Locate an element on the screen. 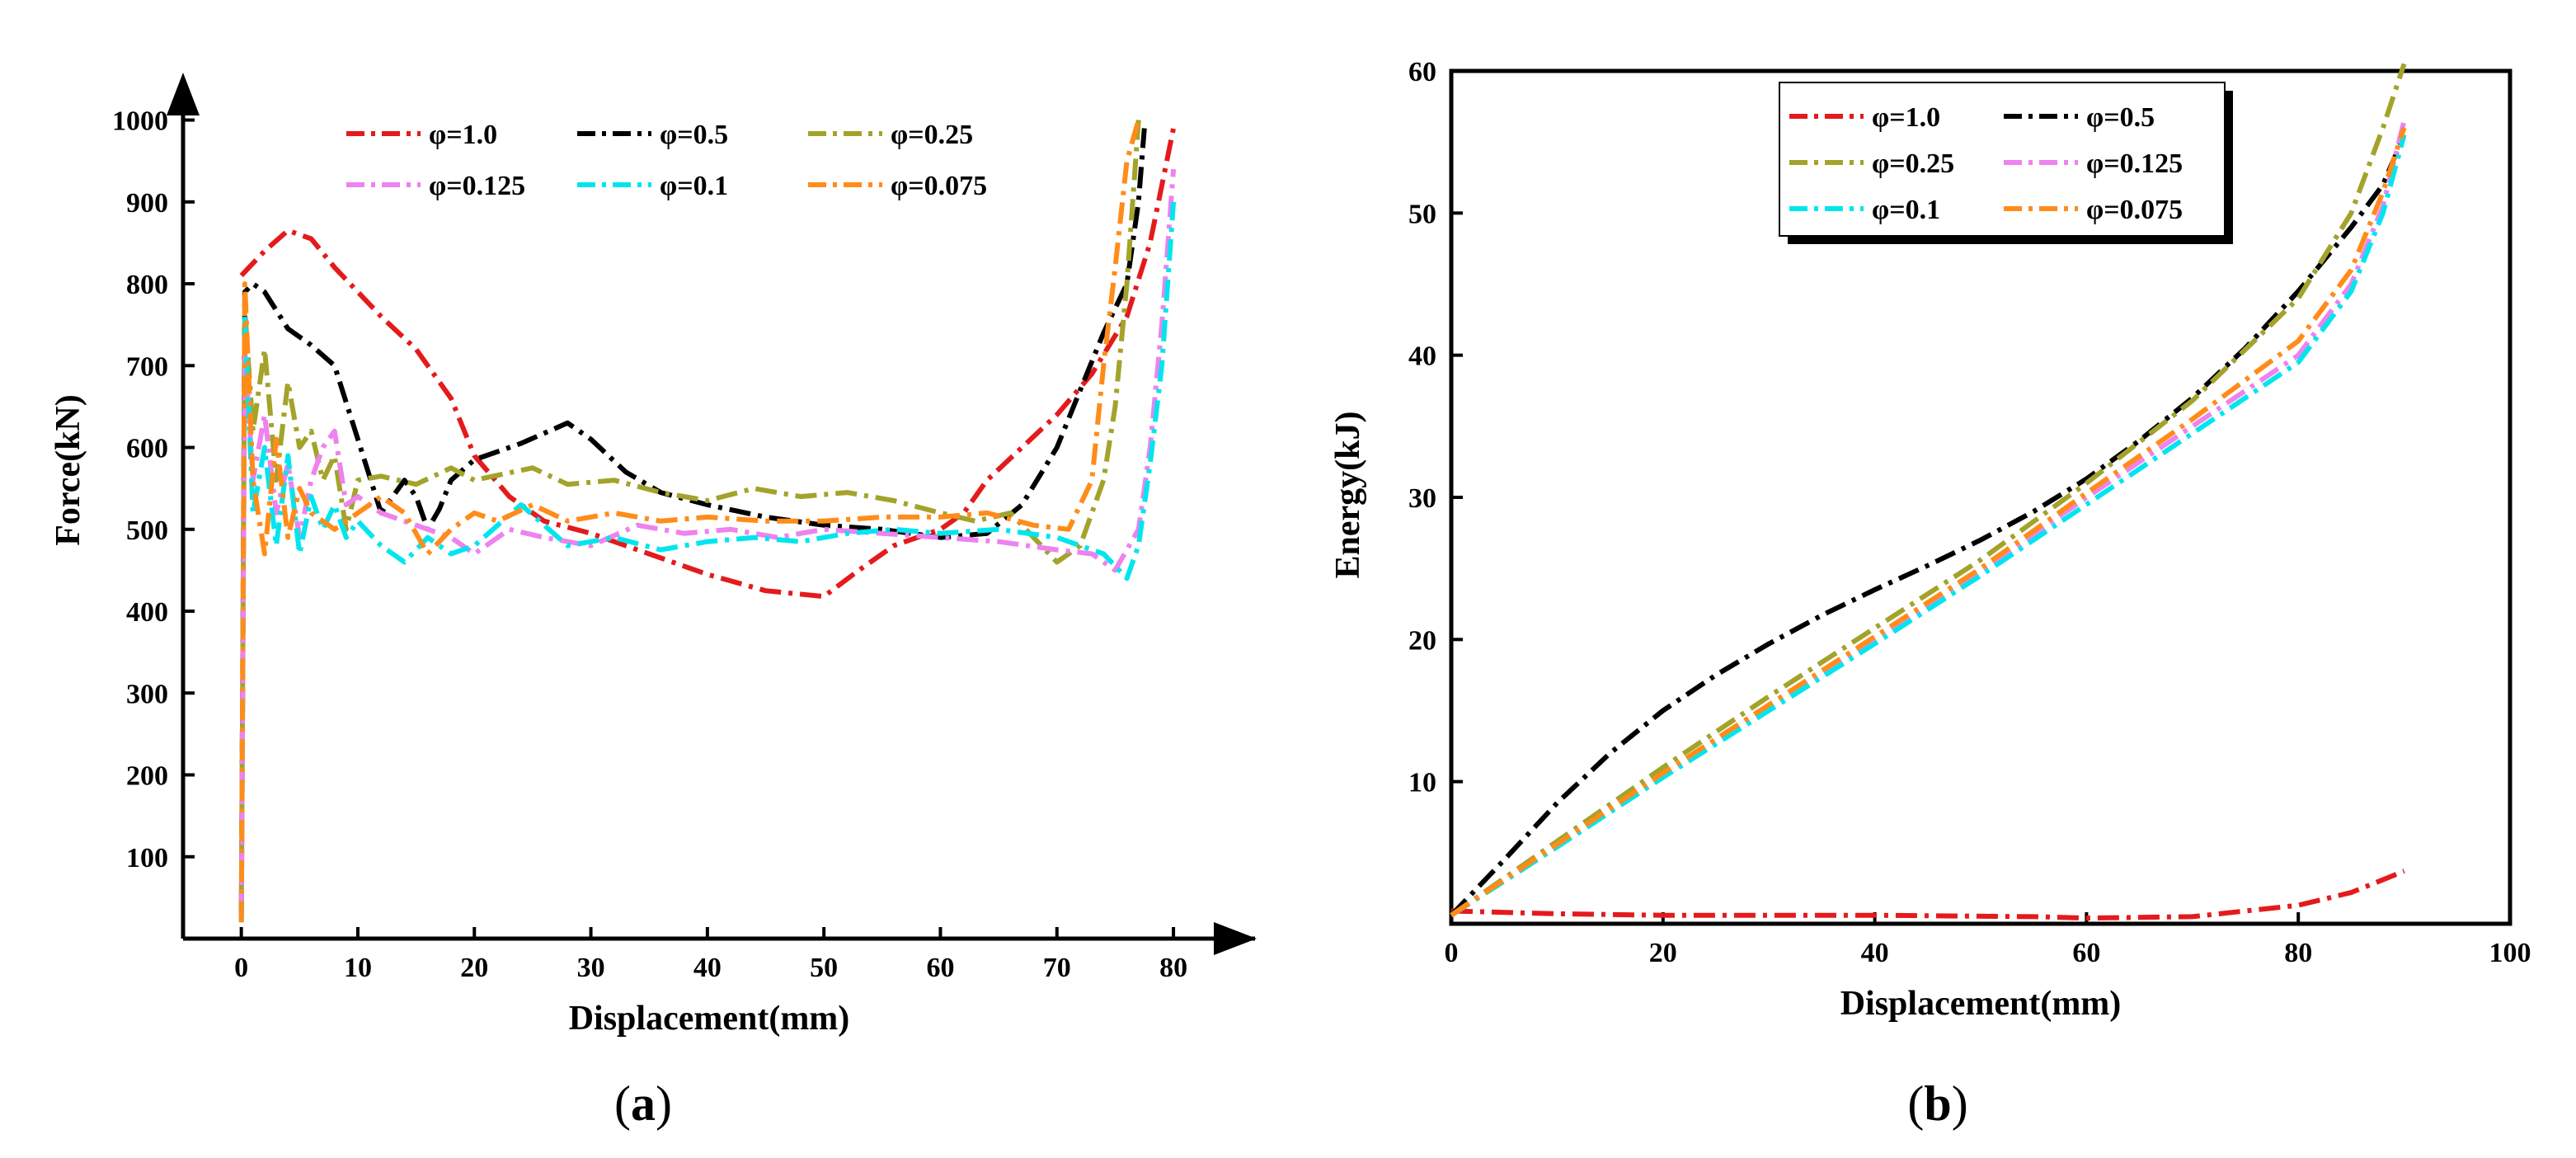  panel-b-legend-label: φ=0.25 is located at coordinates (1913, 163).